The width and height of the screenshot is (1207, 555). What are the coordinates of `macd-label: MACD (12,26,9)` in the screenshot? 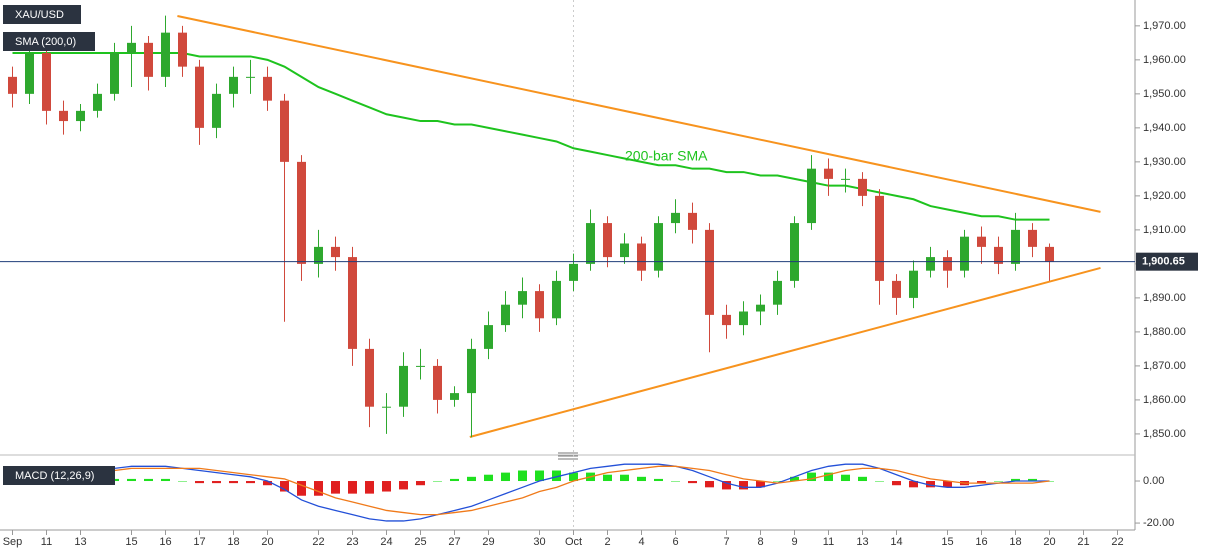 It's located at (54, 476).